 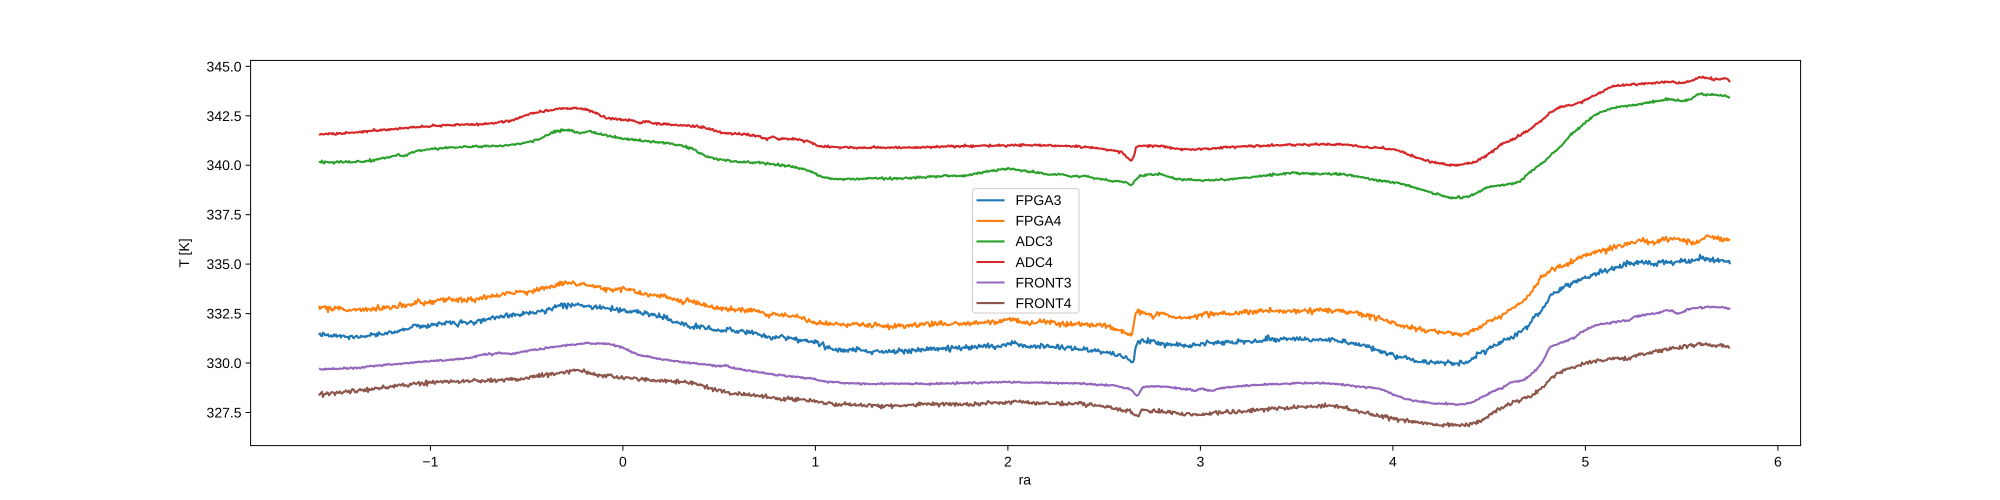 I want to click on svg-text: 6, so click(x=1778, y=462).